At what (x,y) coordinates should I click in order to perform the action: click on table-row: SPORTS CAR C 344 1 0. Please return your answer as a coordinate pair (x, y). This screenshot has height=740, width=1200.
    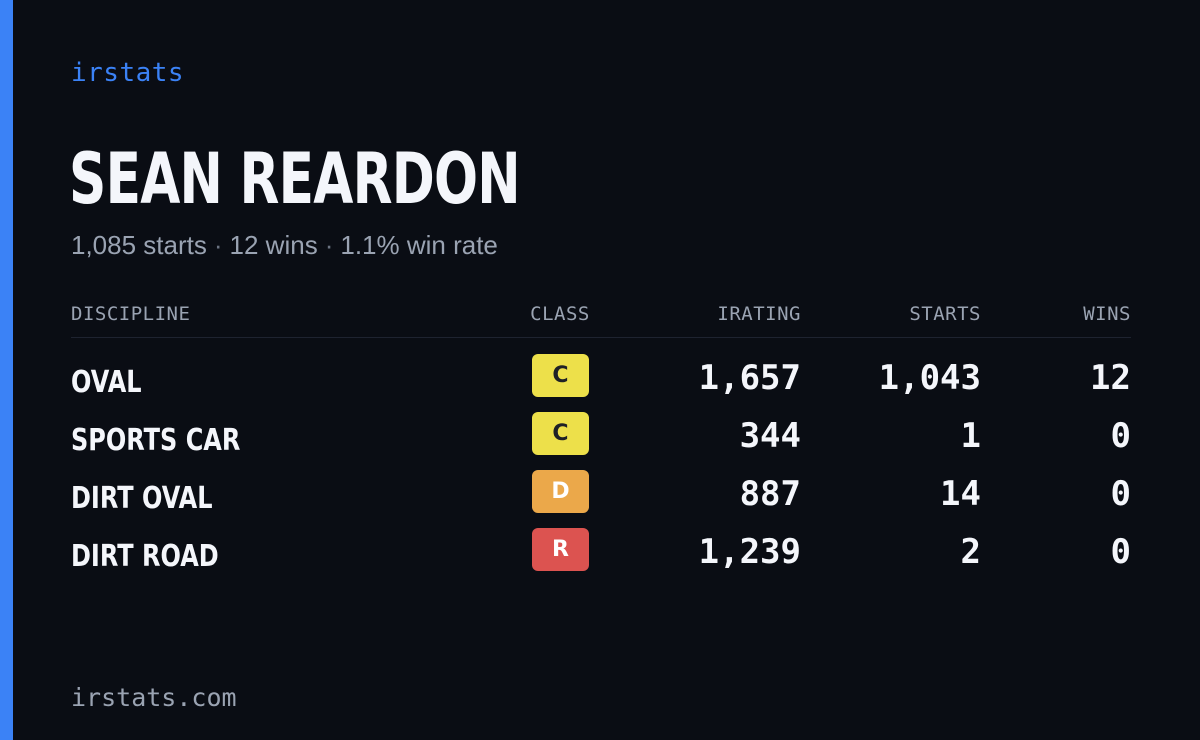
    Looking at the image, I should click on (601, 435).